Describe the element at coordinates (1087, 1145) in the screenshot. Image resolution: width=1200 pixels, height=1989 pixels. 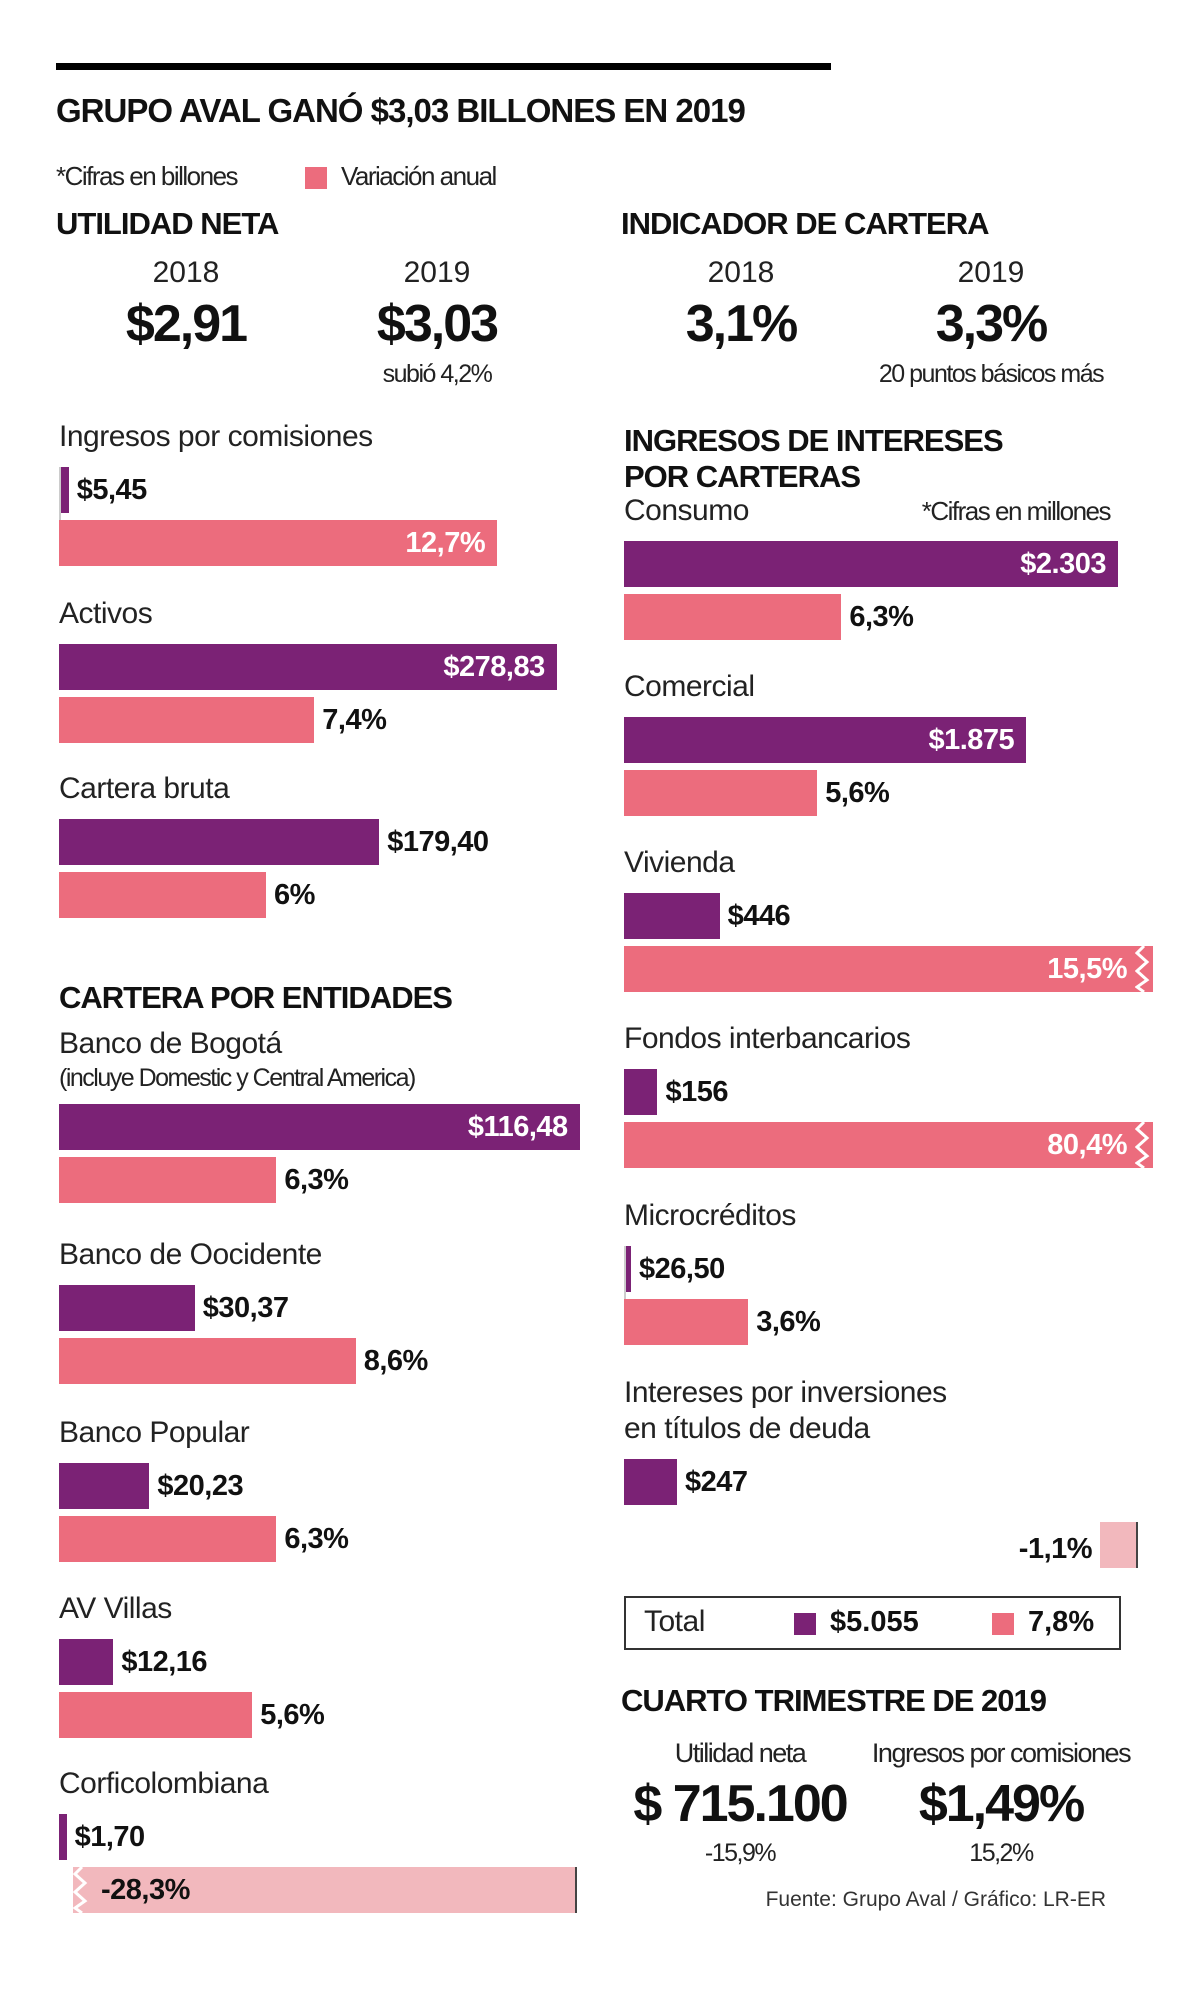
I see `variation-label: 80,4%` at that location.